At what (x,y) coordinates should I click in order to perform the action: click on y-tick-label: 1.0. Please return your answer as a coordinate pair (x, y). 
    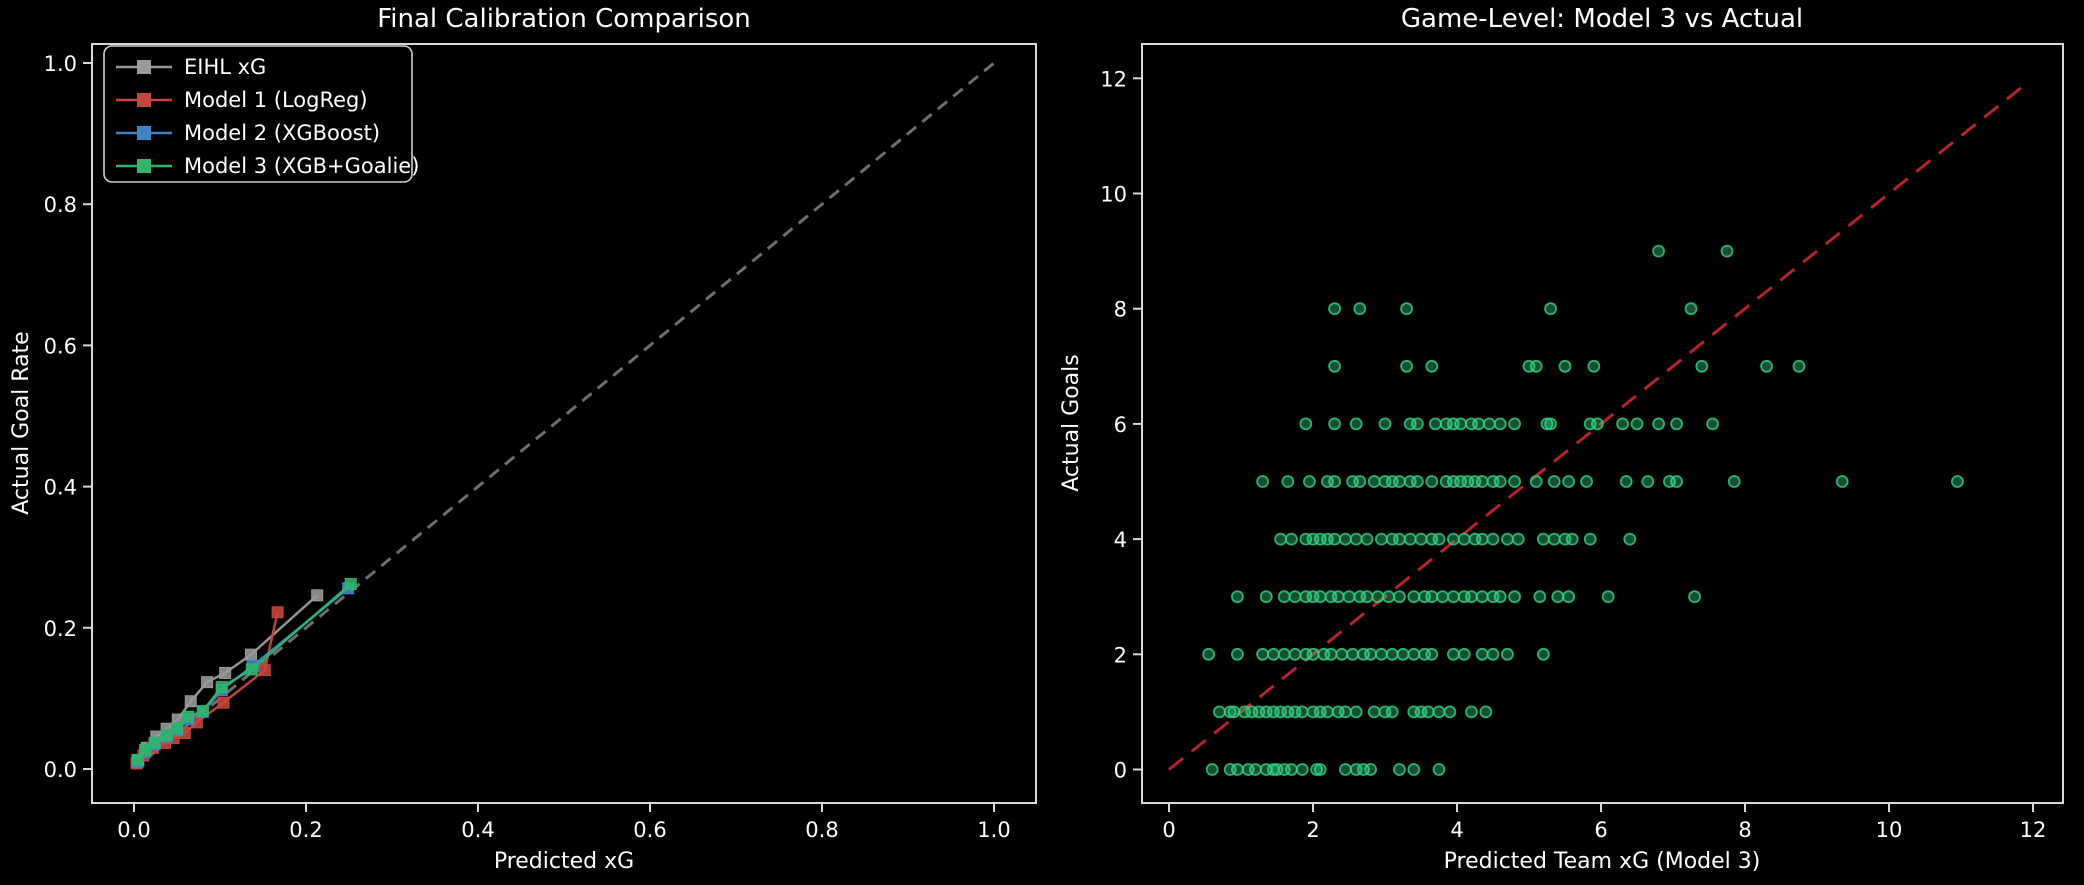
    Looking at the image, I should click on (60, 64).